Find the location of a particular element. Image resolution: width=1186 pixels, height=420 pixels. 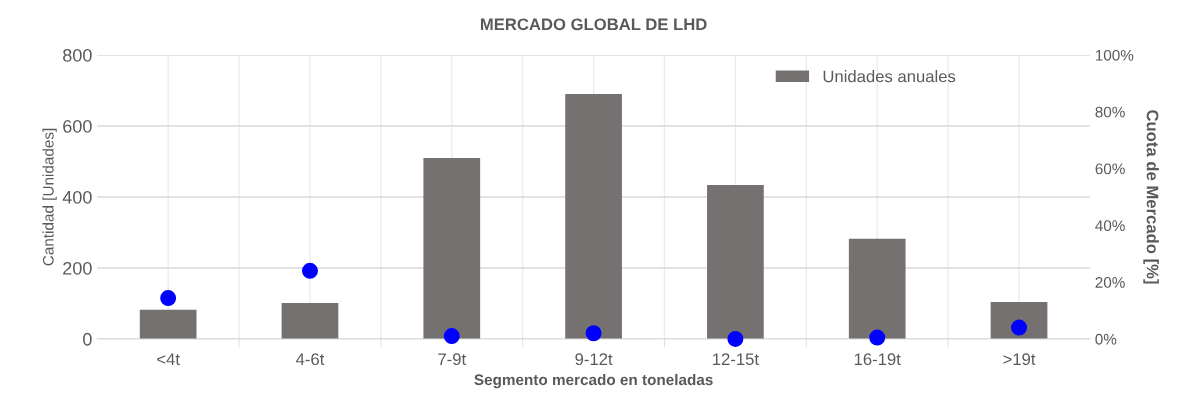

legend-label: Unidades anuales is located at coordinates (889, 76).